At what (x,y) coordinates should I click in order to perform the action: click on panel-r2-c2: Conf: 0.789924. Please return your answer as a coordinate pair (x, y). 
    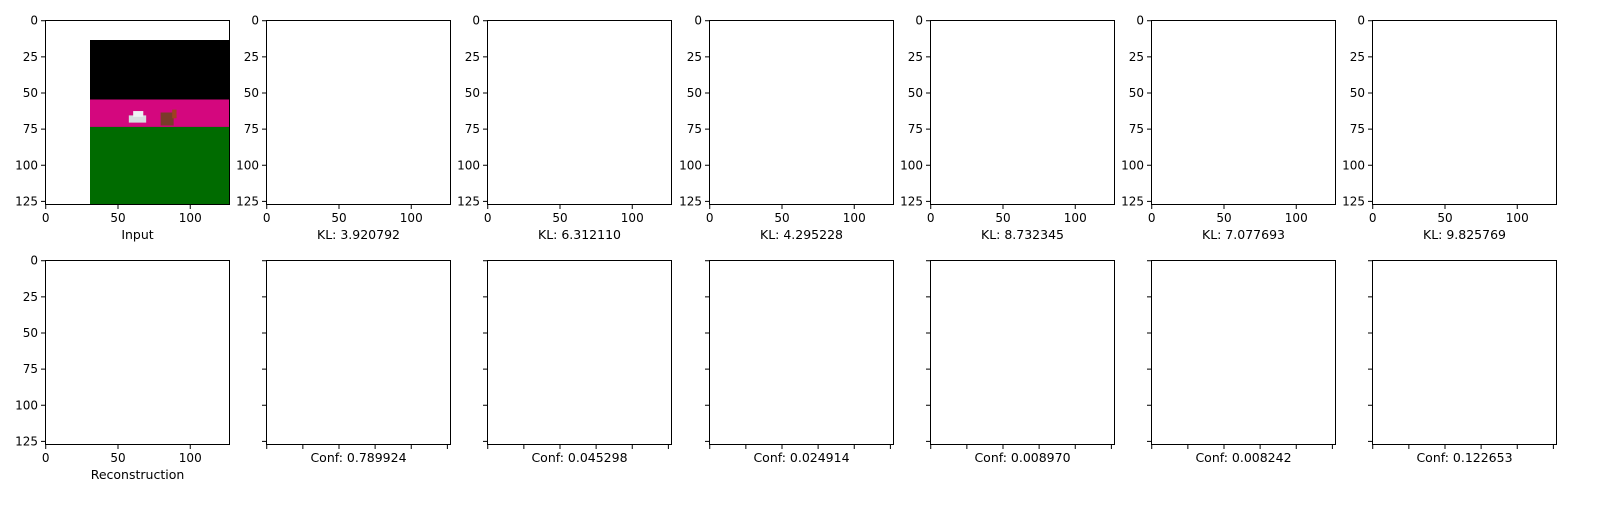
    Looking at the image, I should click on (356, 362).